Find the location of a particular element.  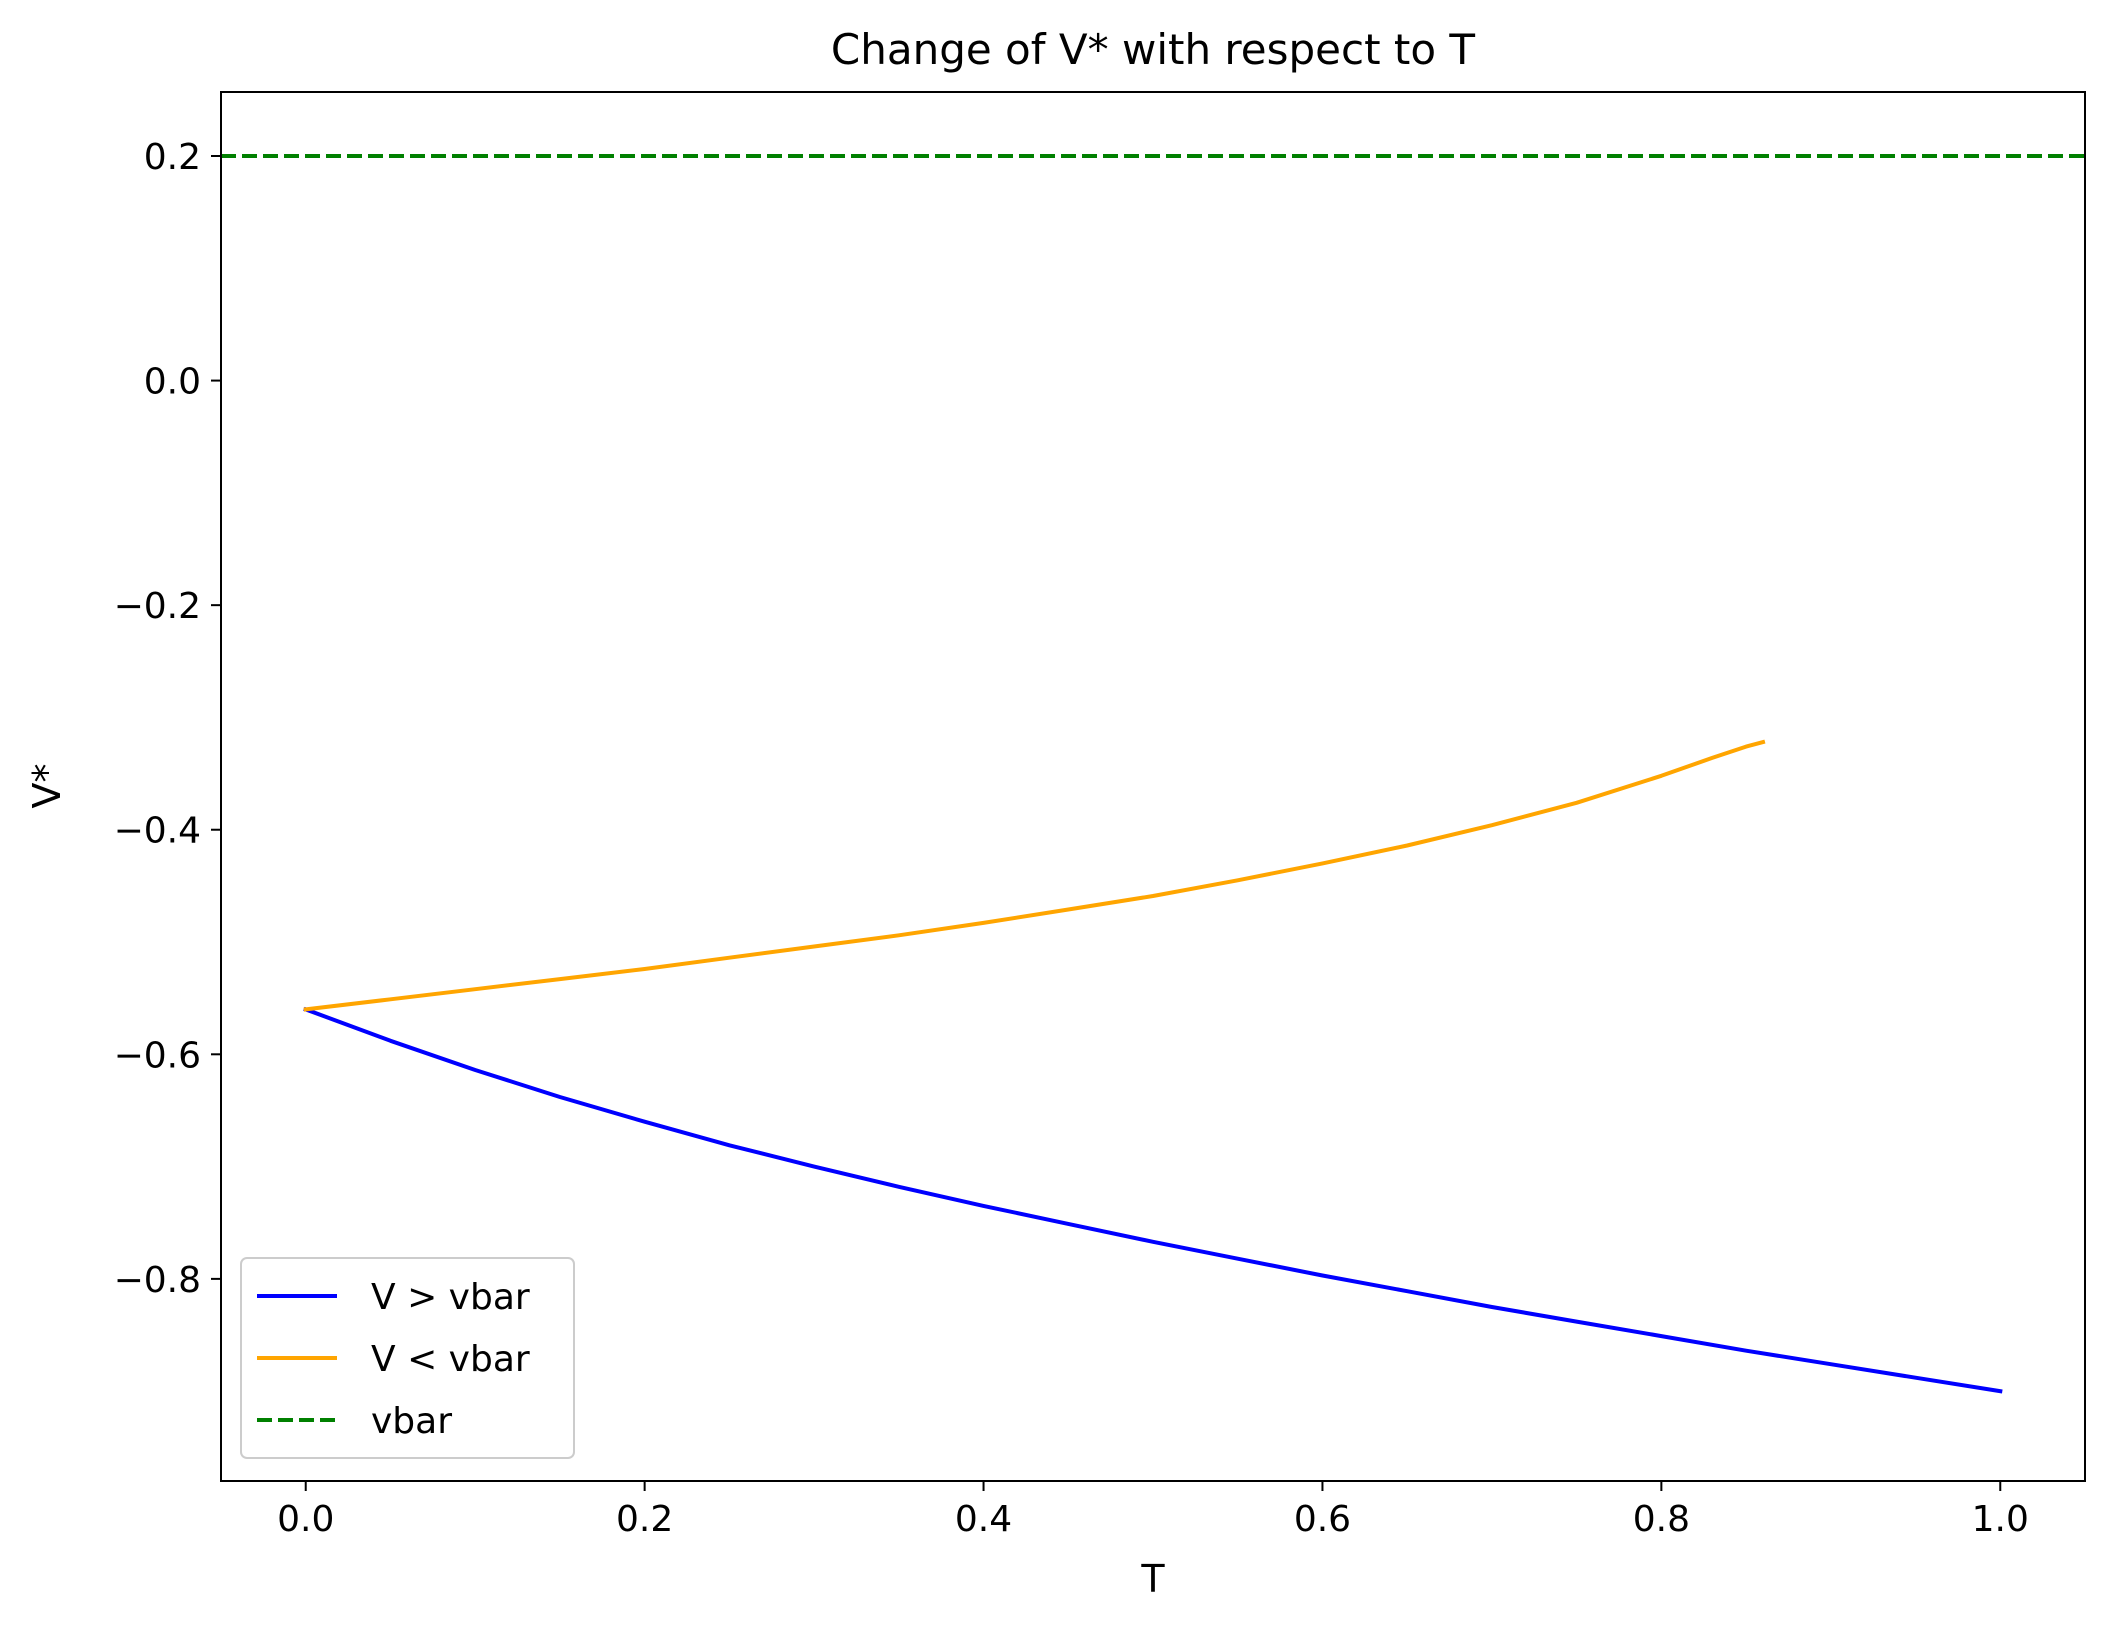

y-tick-label: 0.2 is located at coordinates (172, 157).